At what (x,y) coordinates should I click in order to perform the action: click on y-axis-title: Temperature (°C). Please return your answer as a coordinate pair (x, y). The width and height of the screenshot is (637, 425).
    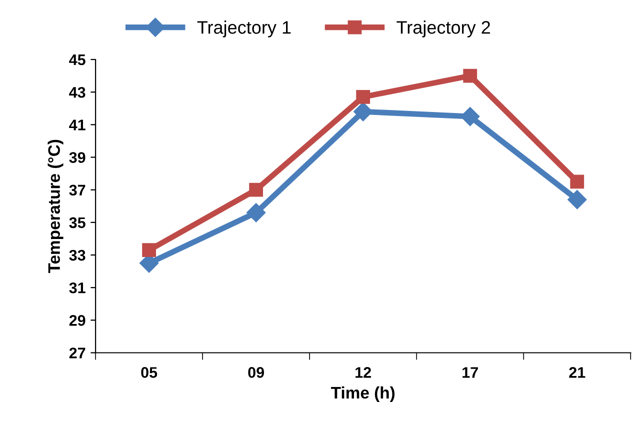
    Looking at the image, I should click on (56, 207).